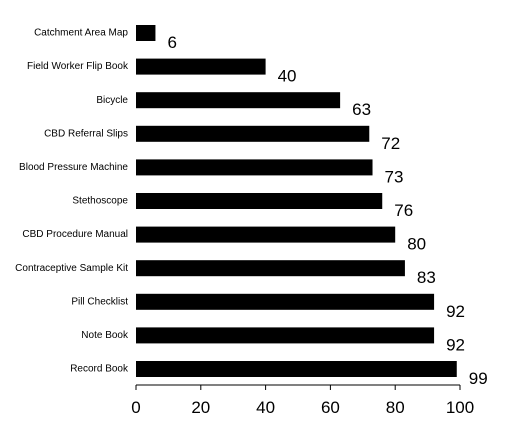 The image size is (519, 426). What do you see at coordinates (99, 301) in the screenshot?
I see `category-label-pill-checklist: Pill Checklist` at bounding box center [99, 301].